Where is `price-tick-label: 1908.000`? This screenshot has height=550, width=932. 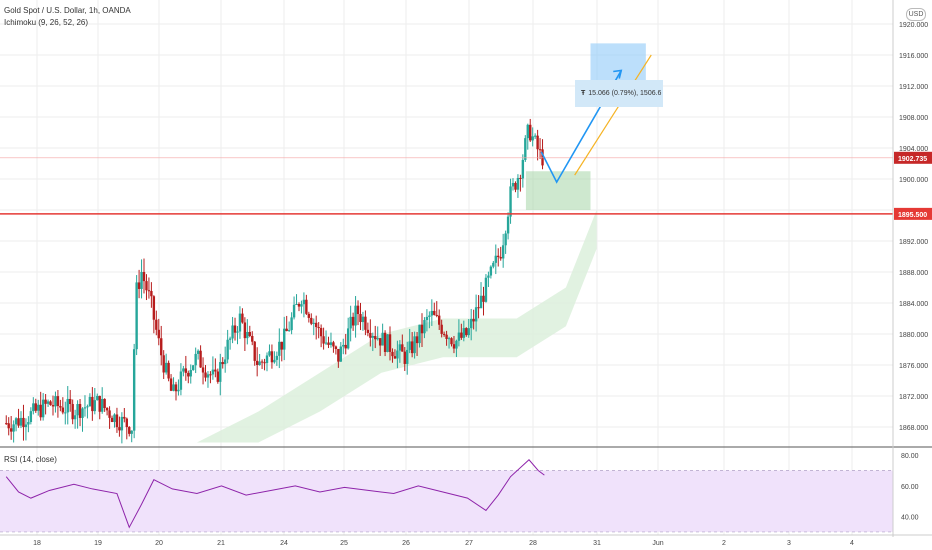
price-tick-label: 1908.000 is located at coordinates (913, 118).